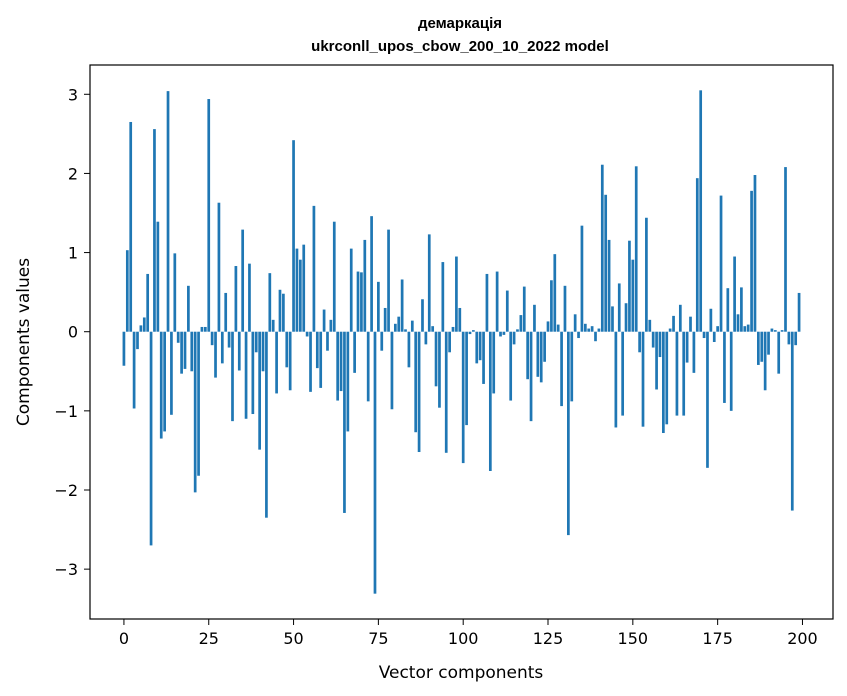  What do you see at coordinates (73, 173) in the screenshot?
I see `y-tick-label: 2` at bounding box center [73, 173].